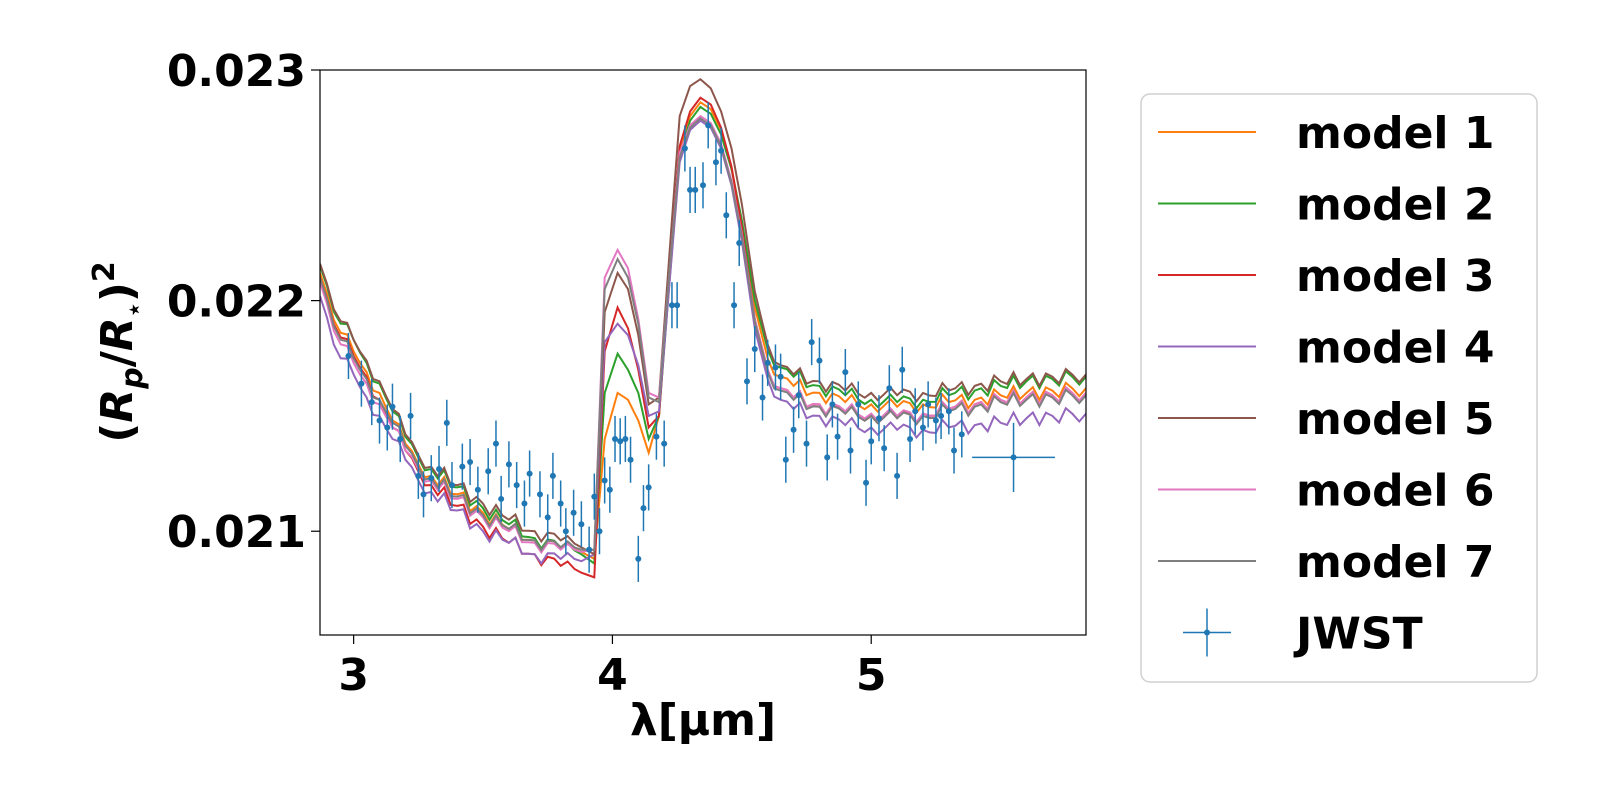 This screenshot has width=1600, height=802. I want to click on legend-item-model-2: model 2, so click(1326, 205).